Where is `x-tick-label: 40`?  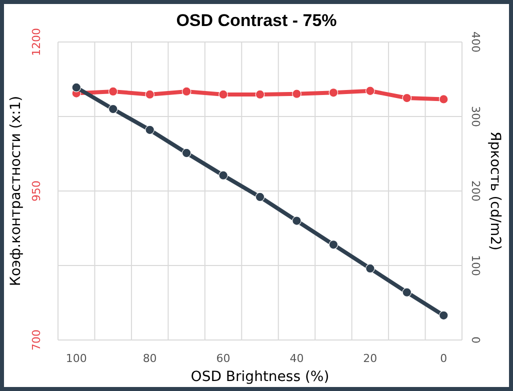
x-tick-label: 40 is located at coordinates (297, 358).